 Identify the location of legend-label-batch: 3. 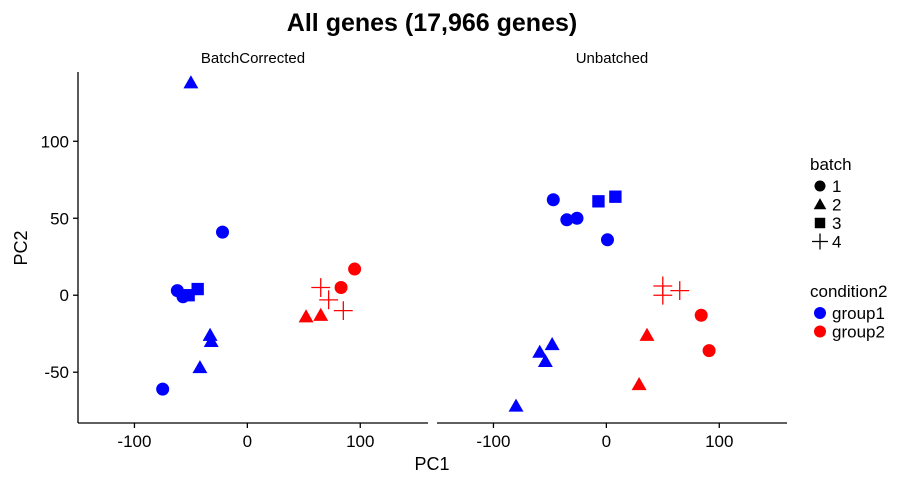
(836, 223).